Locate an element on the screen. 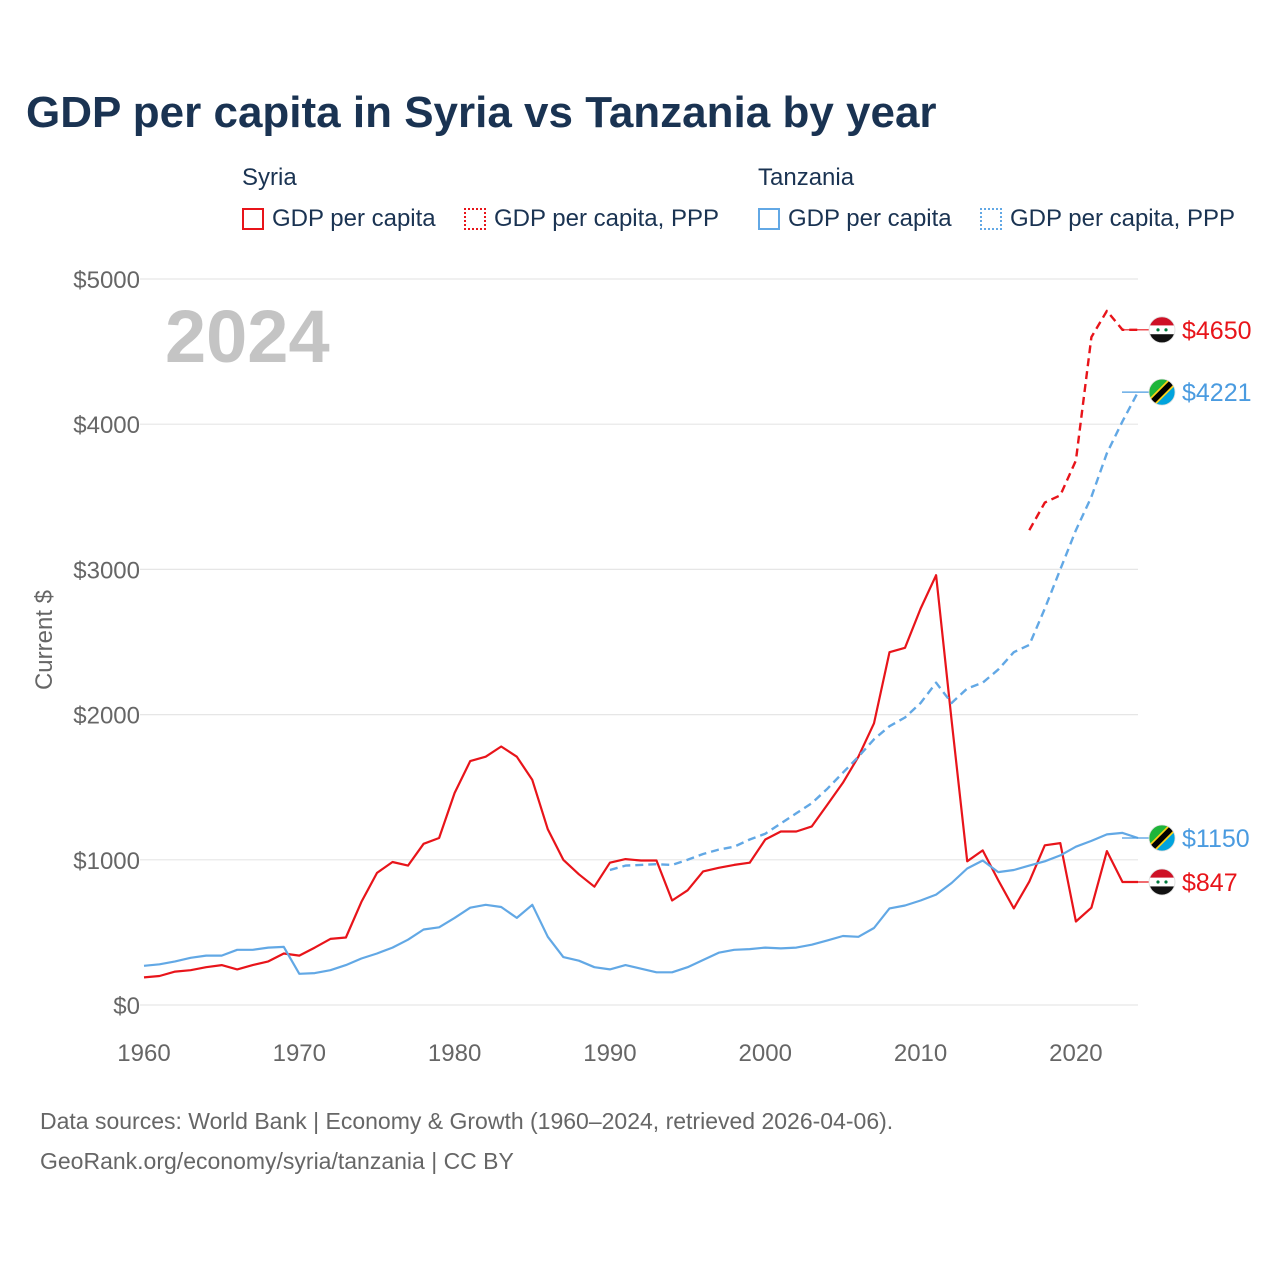 The image size is (1280, 1280). end-label-value: $4221 is located at coordinates (1217, 393).